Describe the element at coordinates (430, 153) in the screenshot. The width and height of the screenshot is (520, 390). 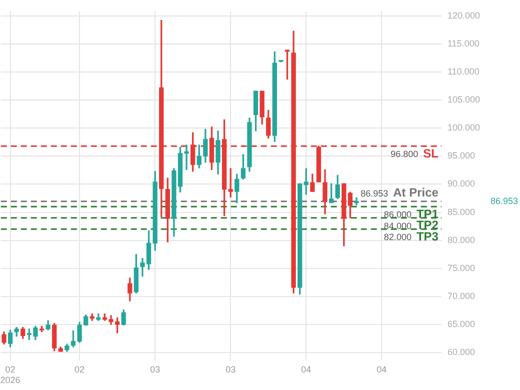
I see `ref-line-label: SL` at that location.